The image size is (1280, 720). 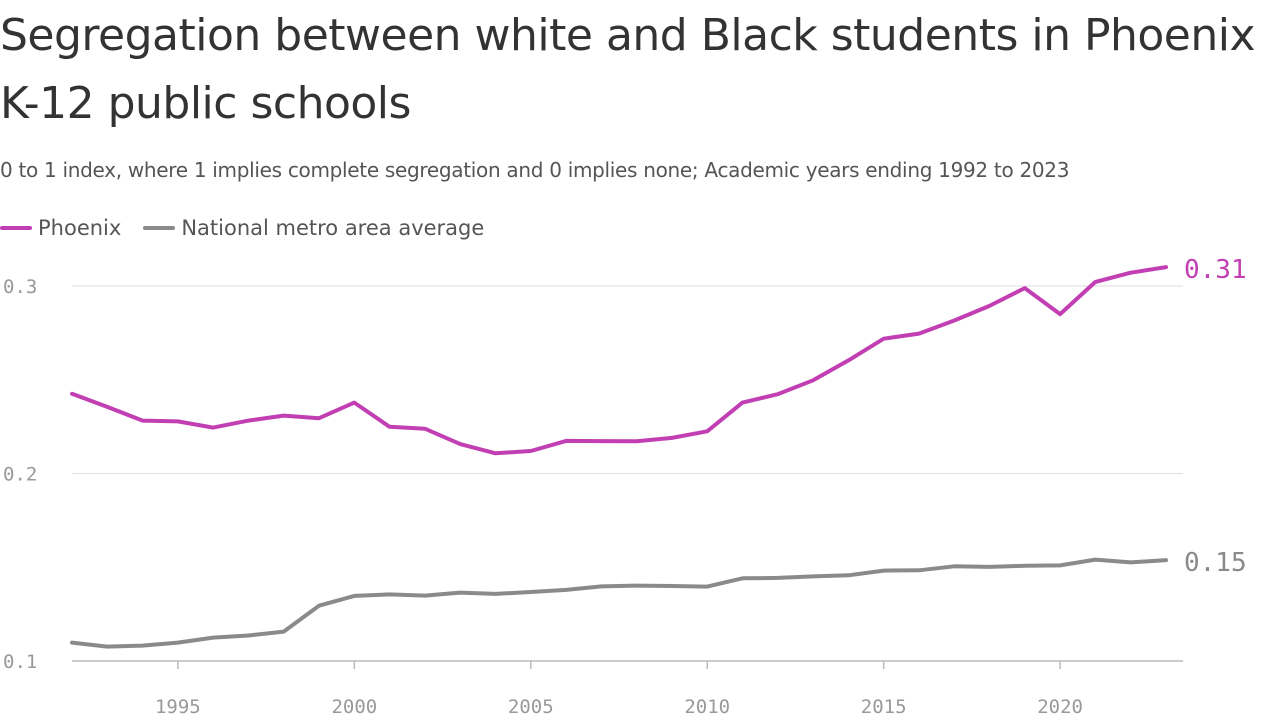 I want to click on y-axis: 0.1 0.2 0.3, so click(x=20, y=474).